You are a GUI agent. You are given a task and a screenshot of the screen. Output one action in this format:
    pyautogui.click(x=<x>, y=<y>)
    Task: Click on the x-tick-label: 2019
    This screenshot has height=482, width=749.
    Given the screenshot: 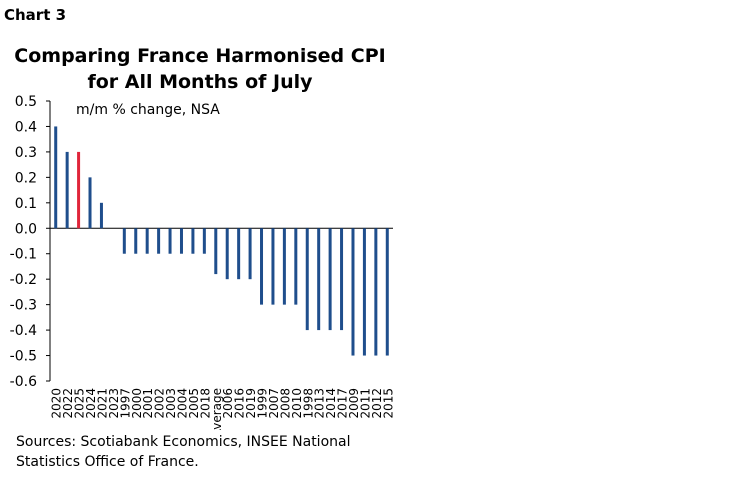 What is the action you would take?
    pyautogui.click(x=251, y=403)
    